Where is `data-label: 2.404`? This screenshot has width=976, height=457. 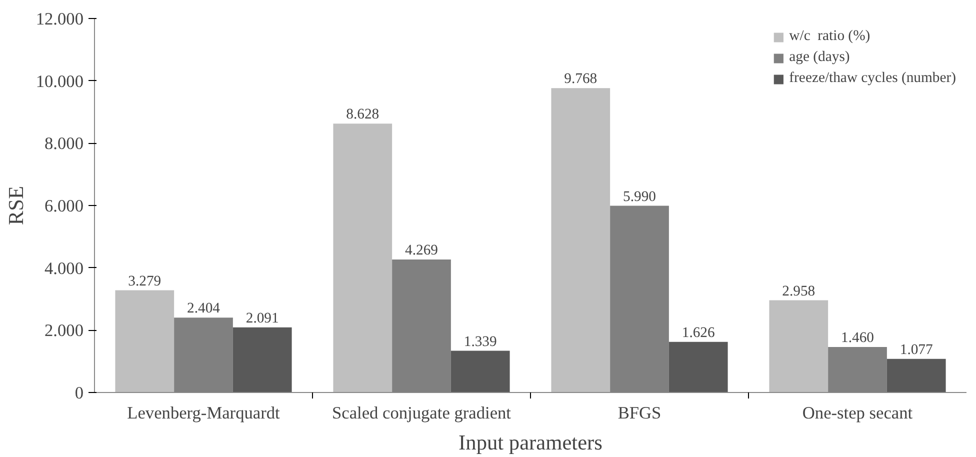
data-label: 2.404 is located at coordinates (204, 308).